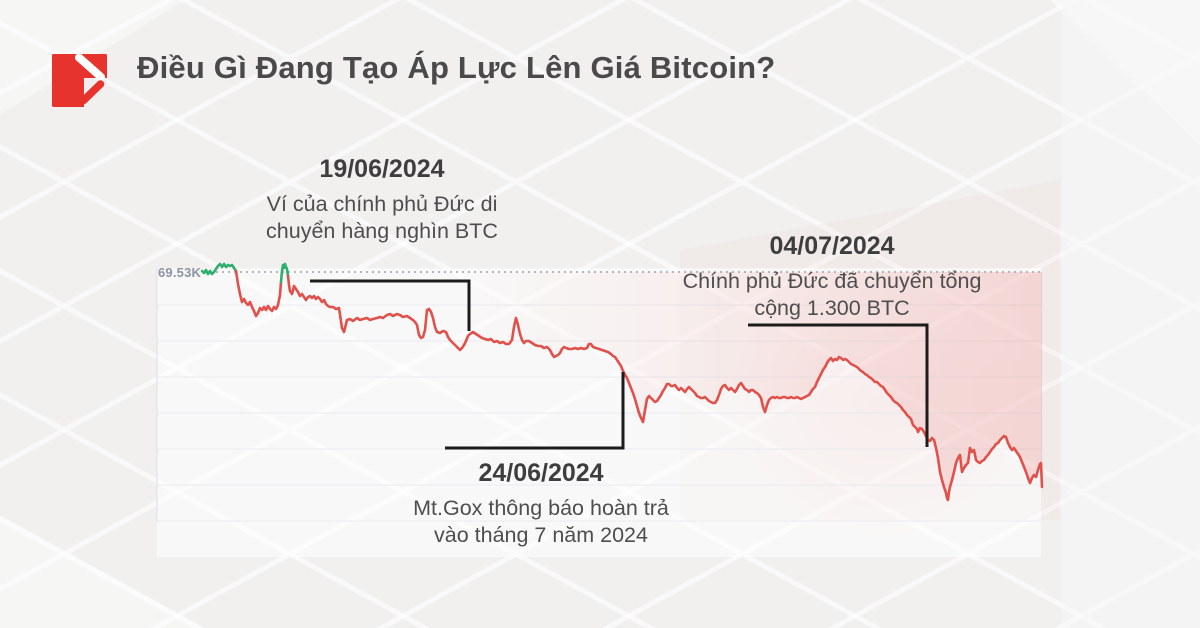  Describe the element at coordinates (832, 281) in the screenshot. I see `annotation-text-line: Chính phủ Đức đã chuyển tổng` at that location.